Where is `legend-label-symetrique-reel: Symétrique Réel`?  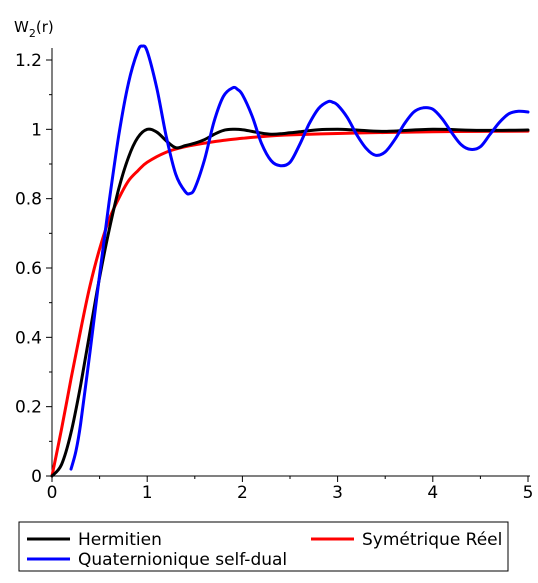
legend-label-symetrique-reel: Symétrique Réel is located at coordinates (432, 540).